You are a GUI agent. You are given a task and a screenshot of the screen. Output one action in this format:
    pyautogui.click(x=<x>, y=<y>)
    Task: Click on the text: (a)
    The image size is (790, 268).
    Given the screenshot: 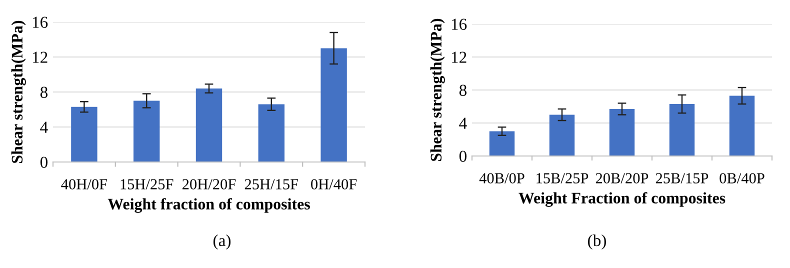 What is the action you would take?
    pyautogui.click(x=222, y=242)
    